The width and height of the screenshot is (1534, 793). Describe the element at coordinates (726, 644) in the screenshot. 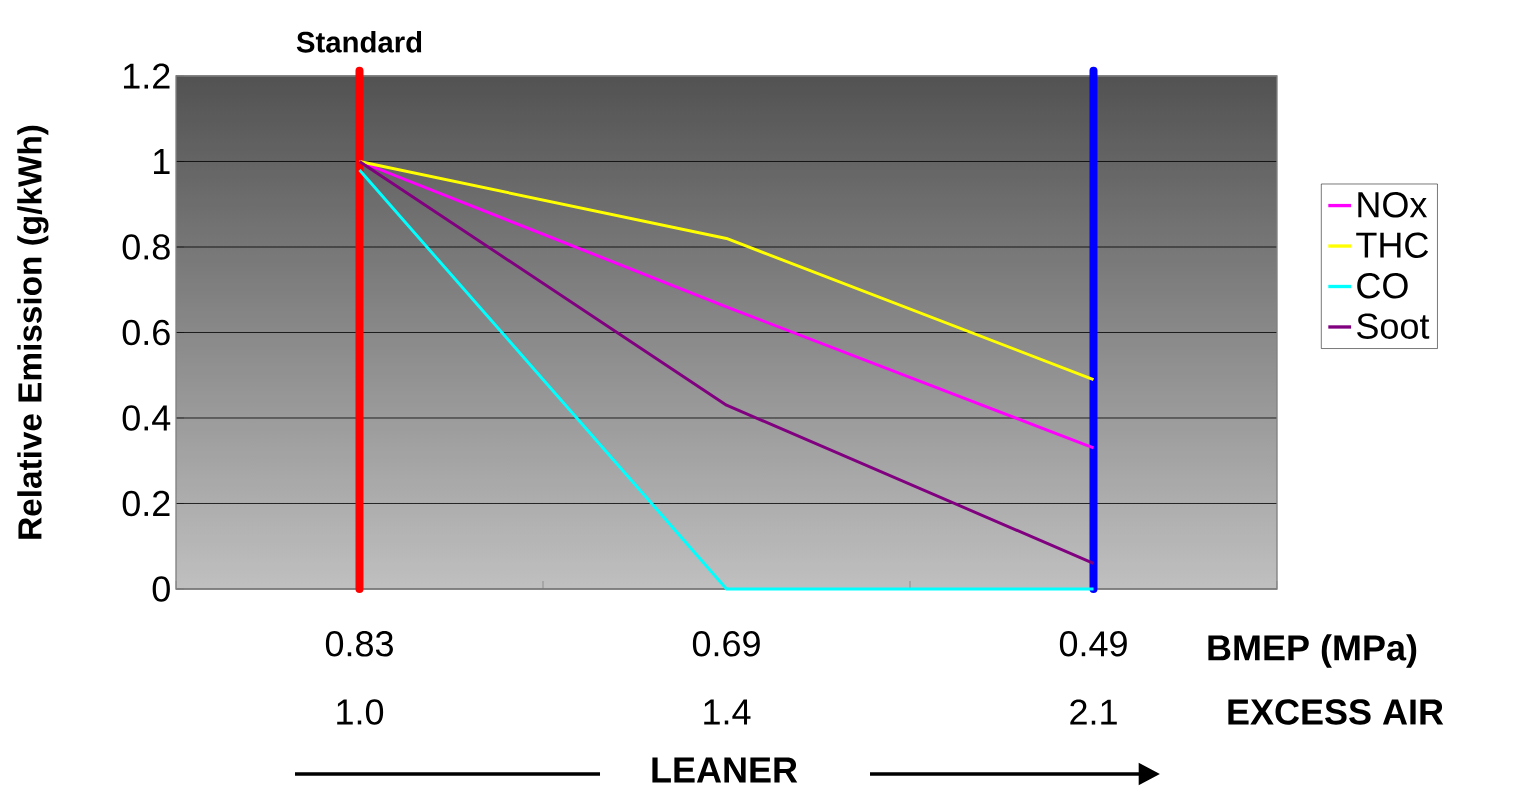

I see `x-tick-label: 0.69` at that location.